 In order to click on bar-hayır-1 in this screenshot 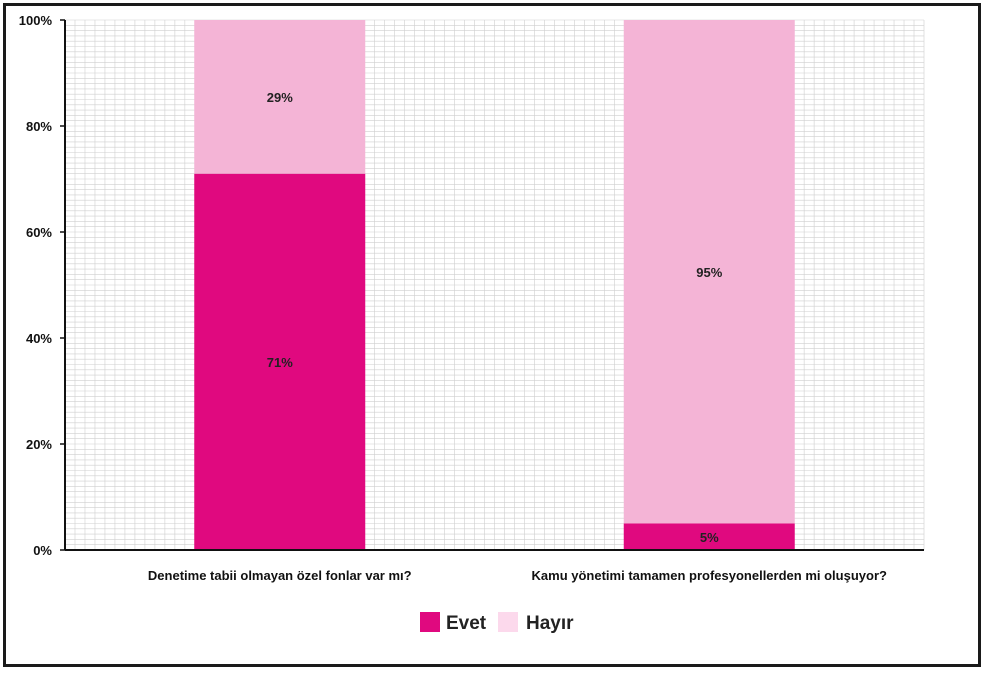, I will do `click(709, 272)`.